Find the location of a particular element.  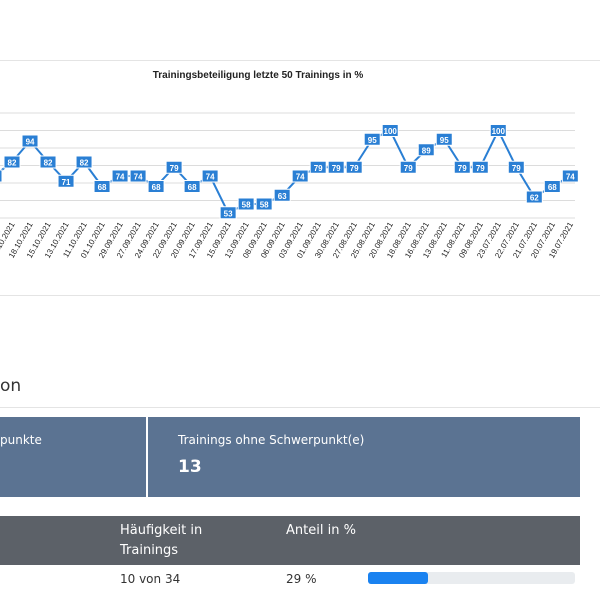

cell: 29 % is located at coordinates (301, 579).